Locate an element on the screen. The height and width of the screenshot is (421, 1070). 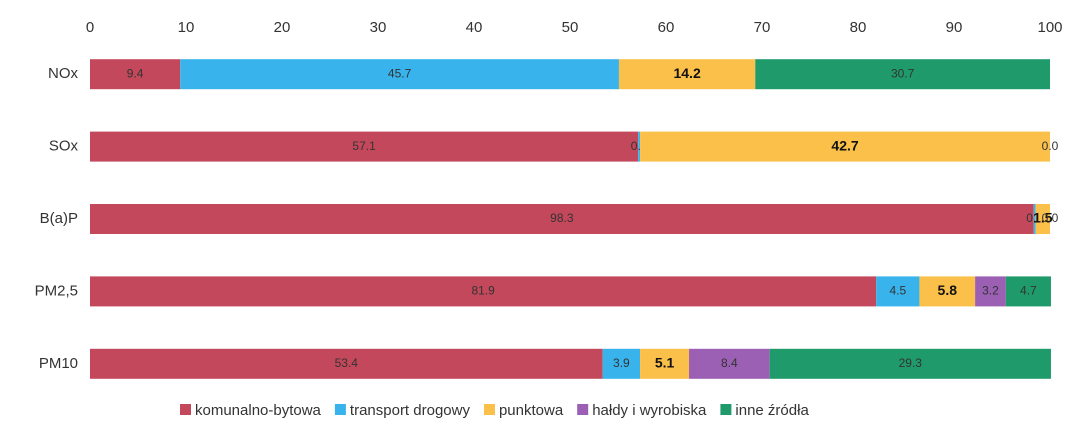
value-label: 45.7 is located at coordinates (400, 73).